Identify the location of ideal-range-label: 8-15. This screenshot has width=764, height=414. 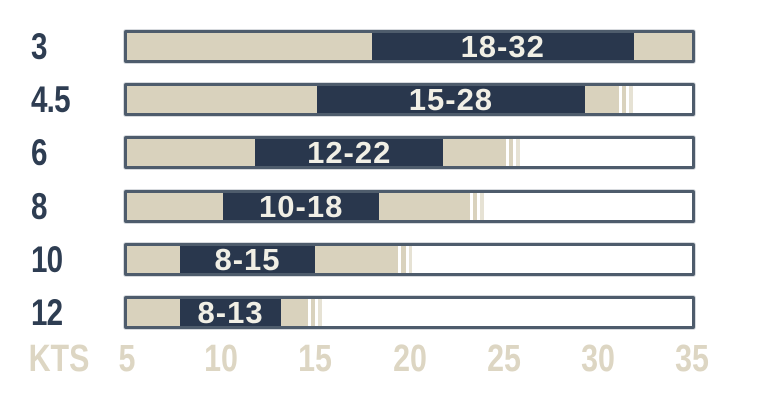
(247, 259).